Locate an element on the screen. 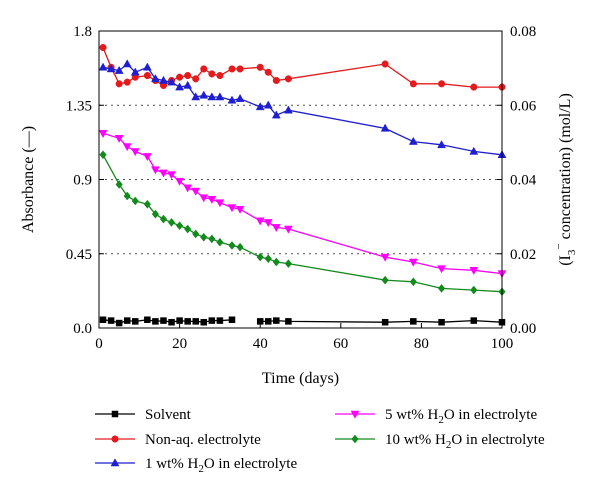 The height and width of the screenshot is (497, 600). x-axis-title: Time (days) is located at coordinates (300, 378).